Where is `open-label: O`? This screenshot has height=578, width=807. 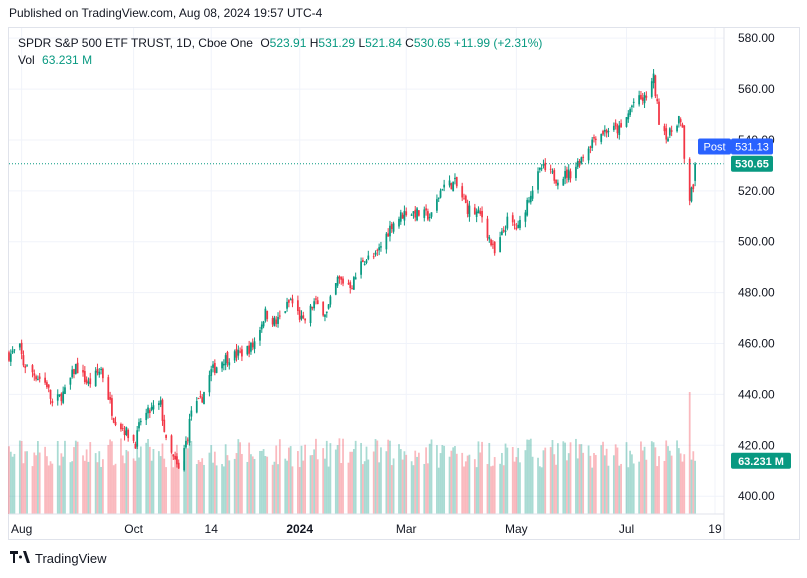
open-label: O is located at coordinates (265, 43).